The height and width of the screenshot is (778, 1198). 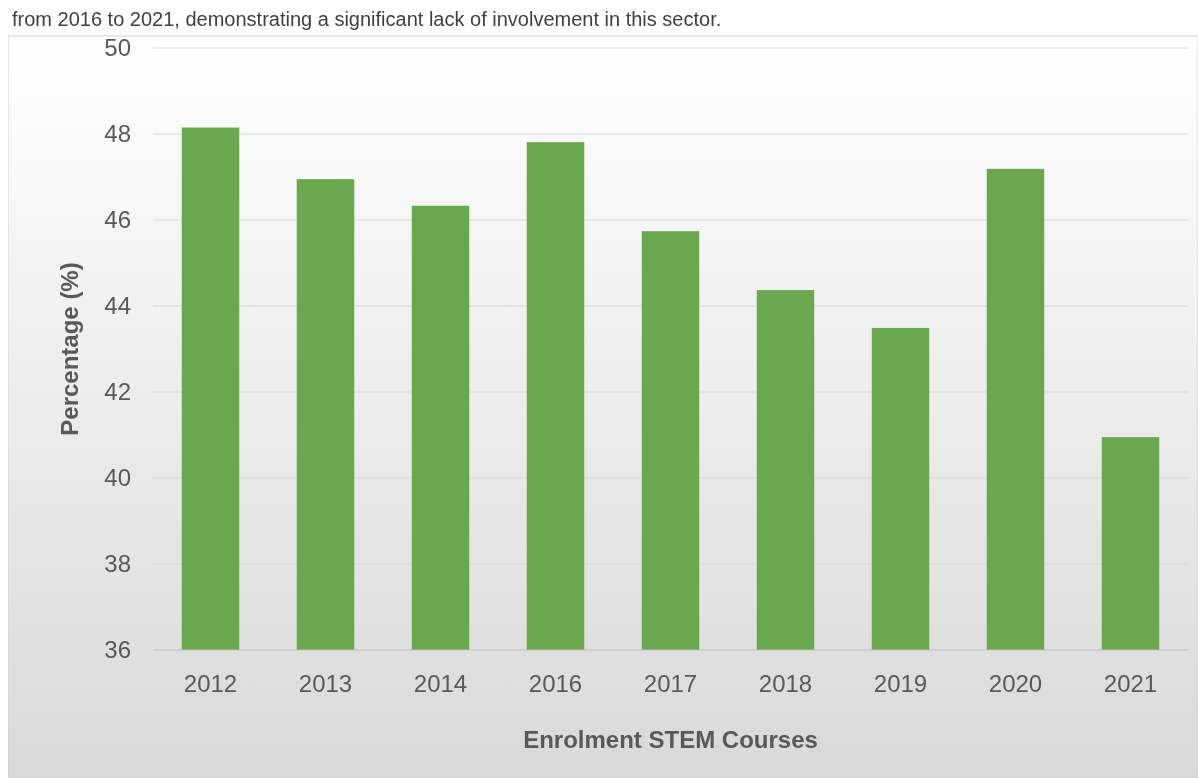 I want to click on x-tick-label: 2019, so click(x=900, y=683).